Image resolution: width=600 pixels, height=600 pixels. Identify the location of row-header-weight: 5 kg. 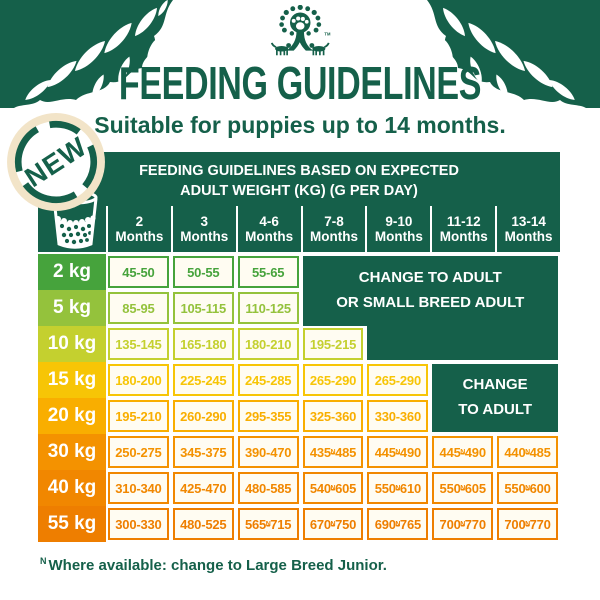
(72, 308).